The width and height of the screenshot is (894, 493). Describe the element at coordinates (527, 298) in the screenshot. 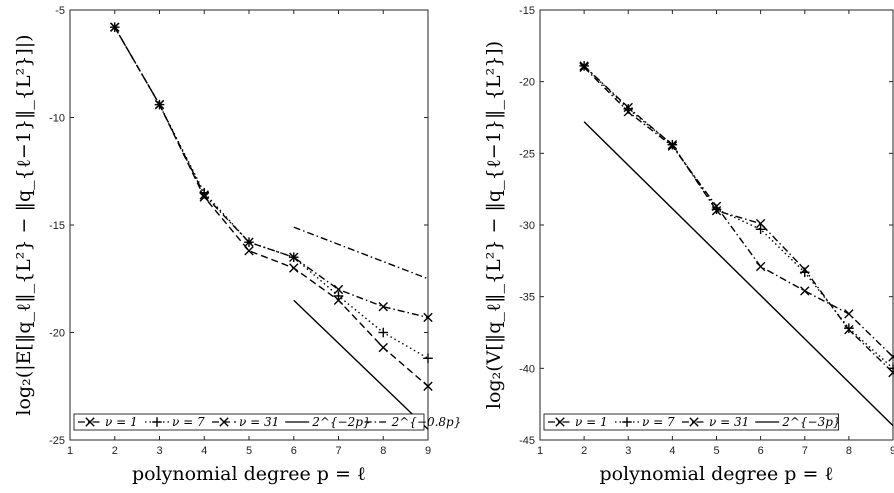

I see `y-tick-label: -35` at that location.